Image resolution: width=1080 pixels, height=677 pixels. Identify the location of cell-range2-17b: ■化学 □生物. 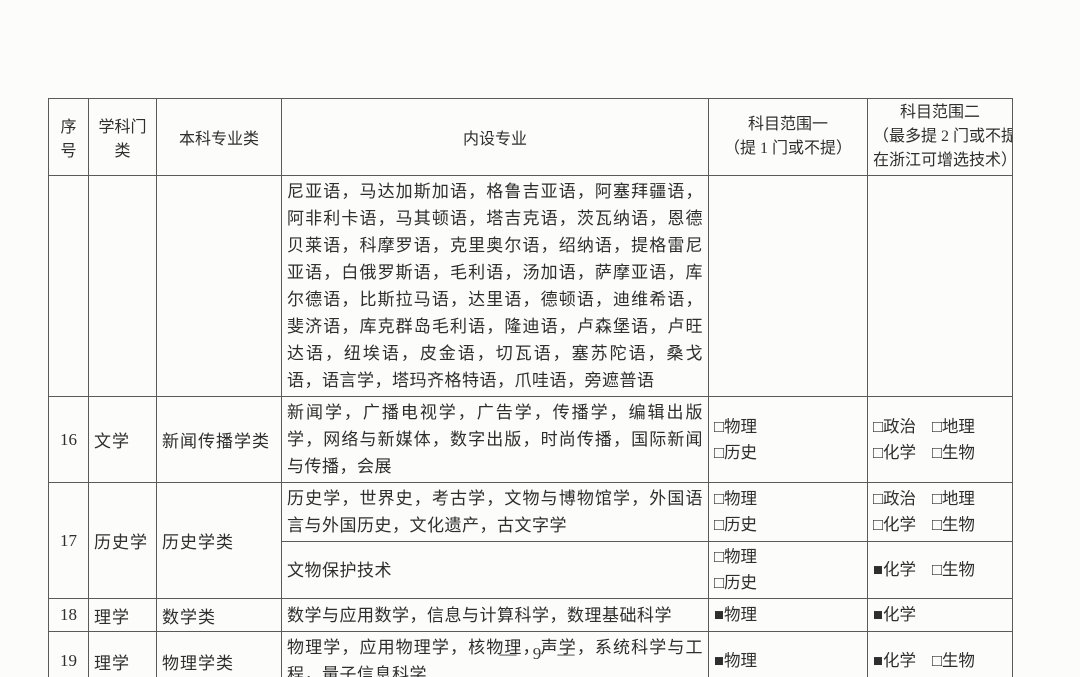
(940, 570).